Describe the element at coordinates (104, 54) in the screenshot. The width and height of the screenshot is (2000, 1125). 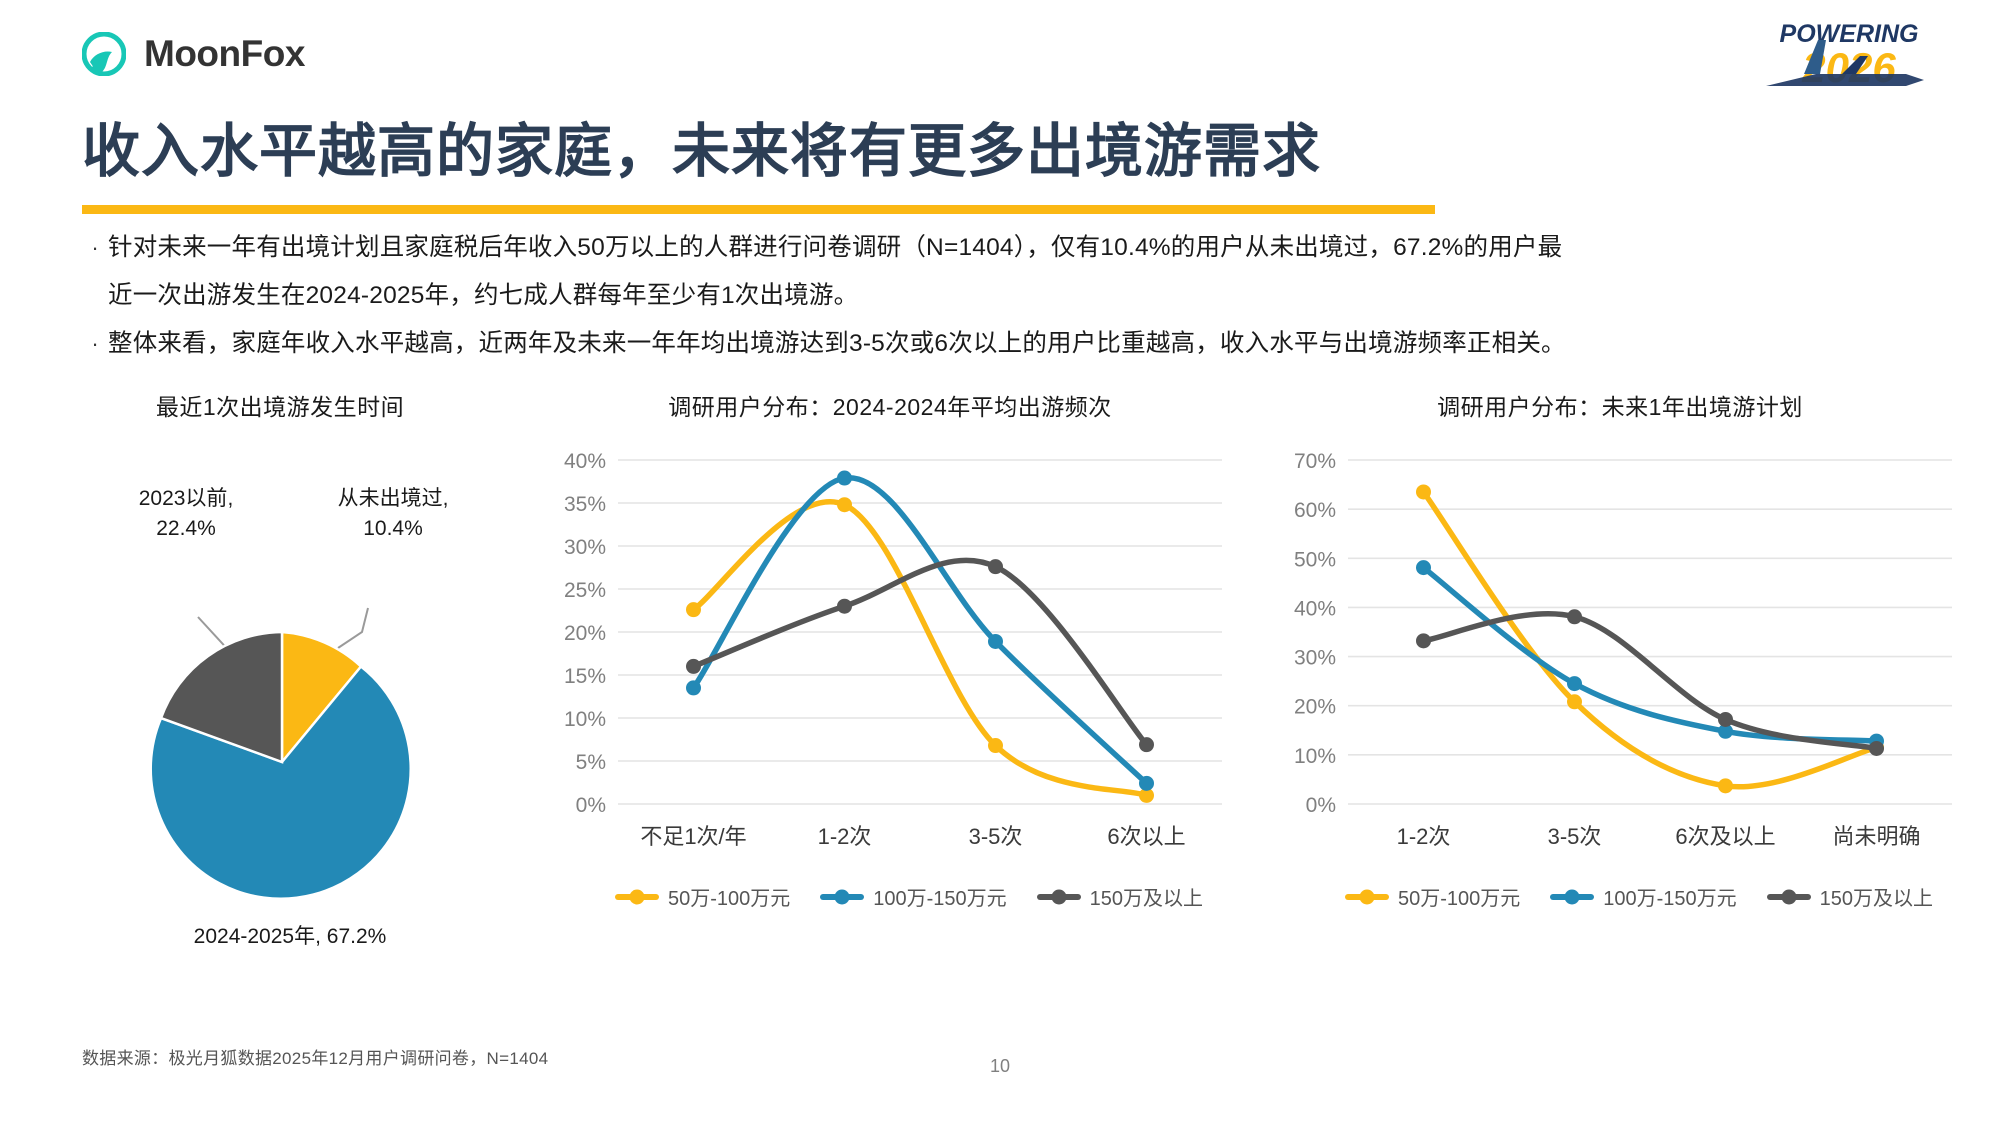
I see `moonfox-logo-icon` at that location.